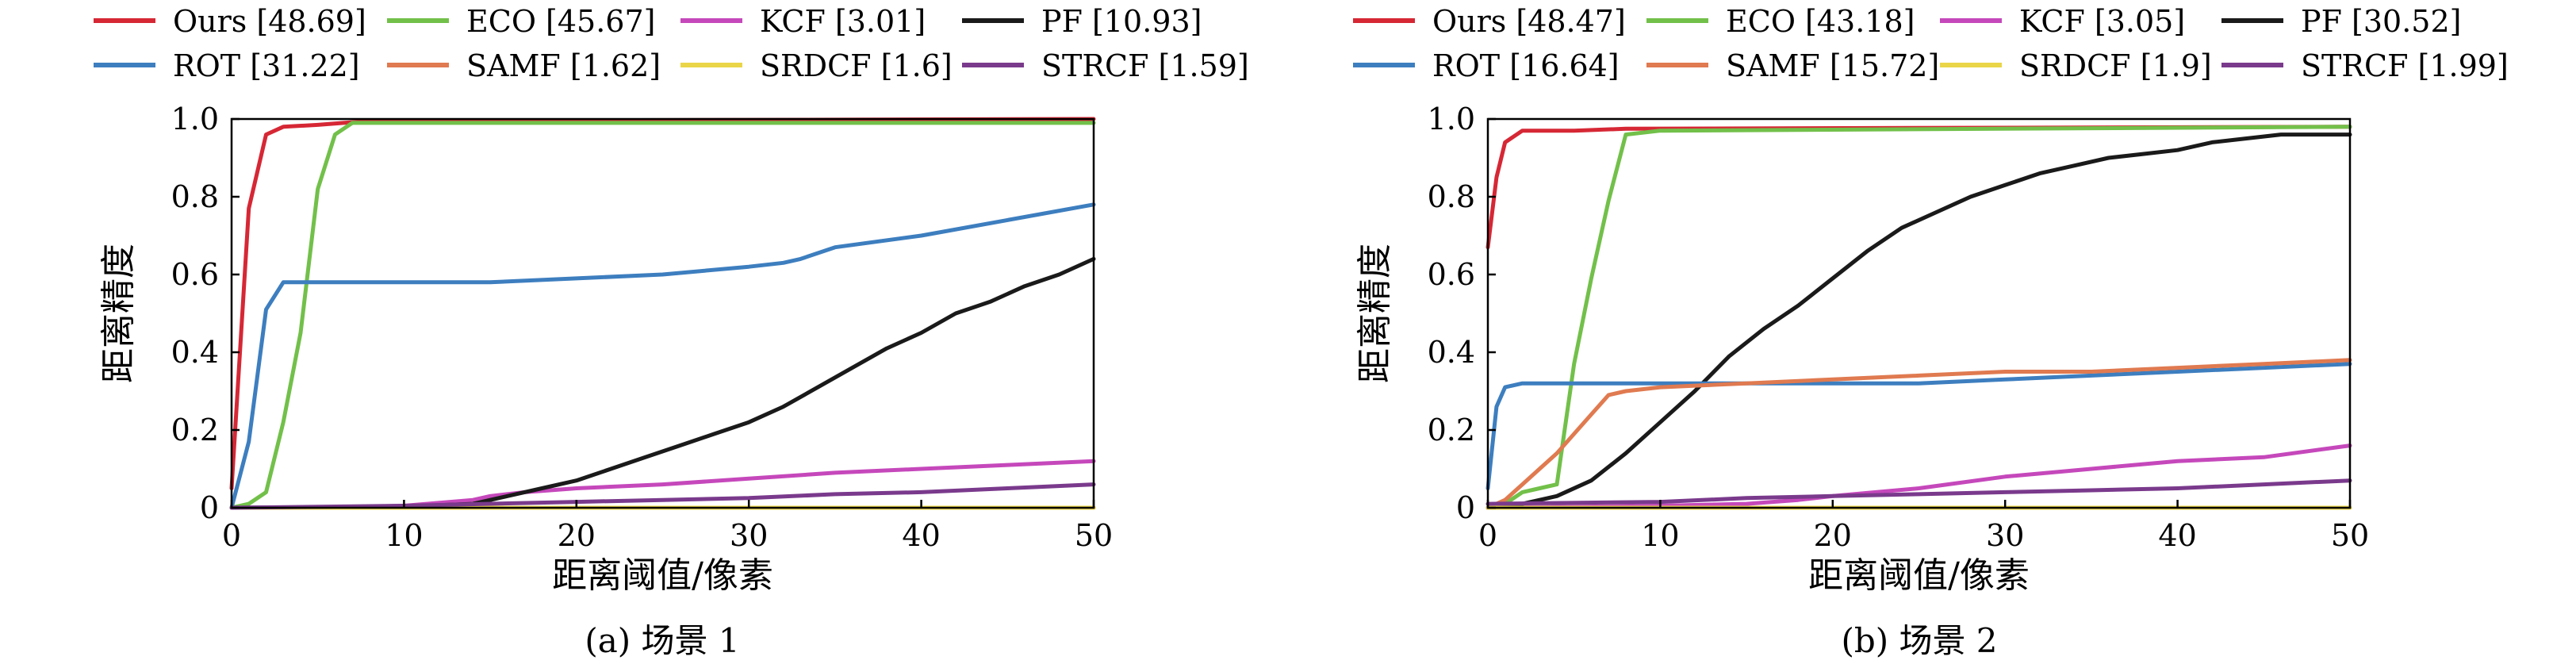 The image size is (2576, 668). I want to click on legend-label: SRDCF [1.9], so click(2115, 65).